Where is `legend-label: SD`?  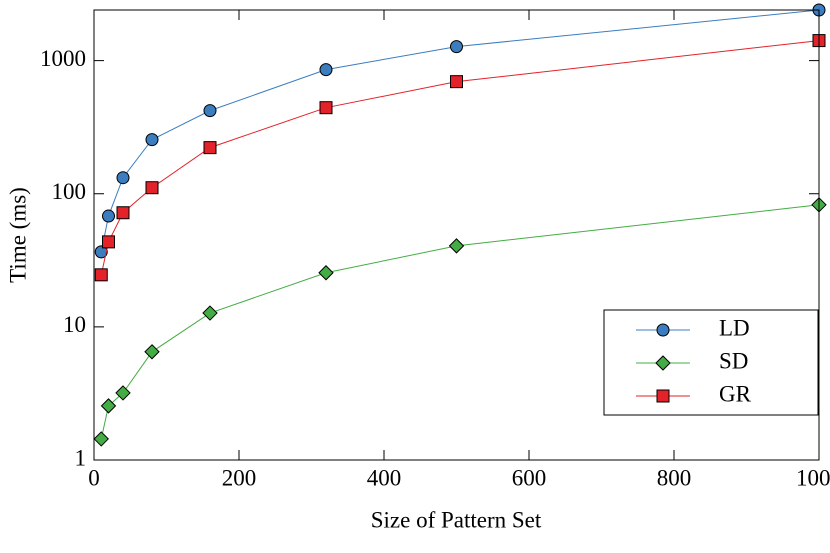 legend-label: SD is located at coordinates (733, 360).